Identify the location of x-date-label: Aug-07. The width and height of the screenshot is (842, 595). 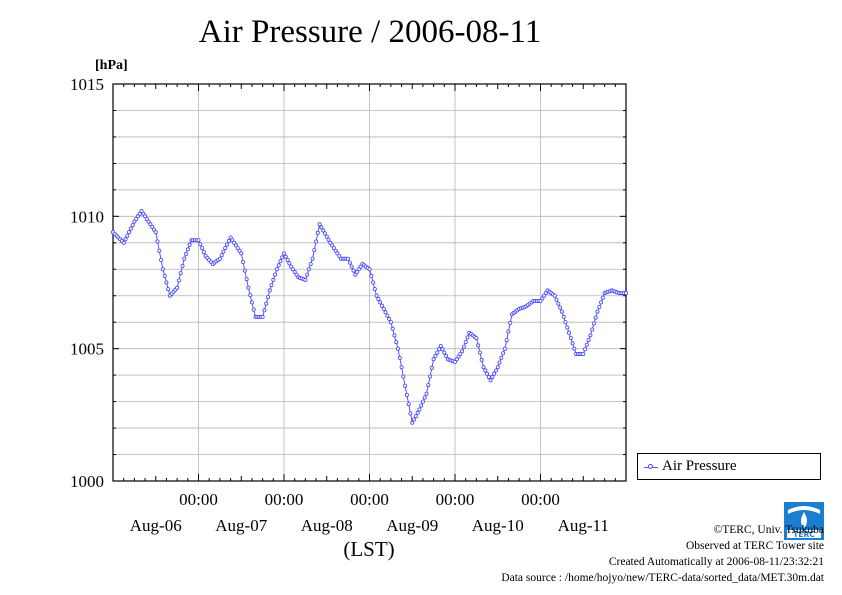
(241, 525).